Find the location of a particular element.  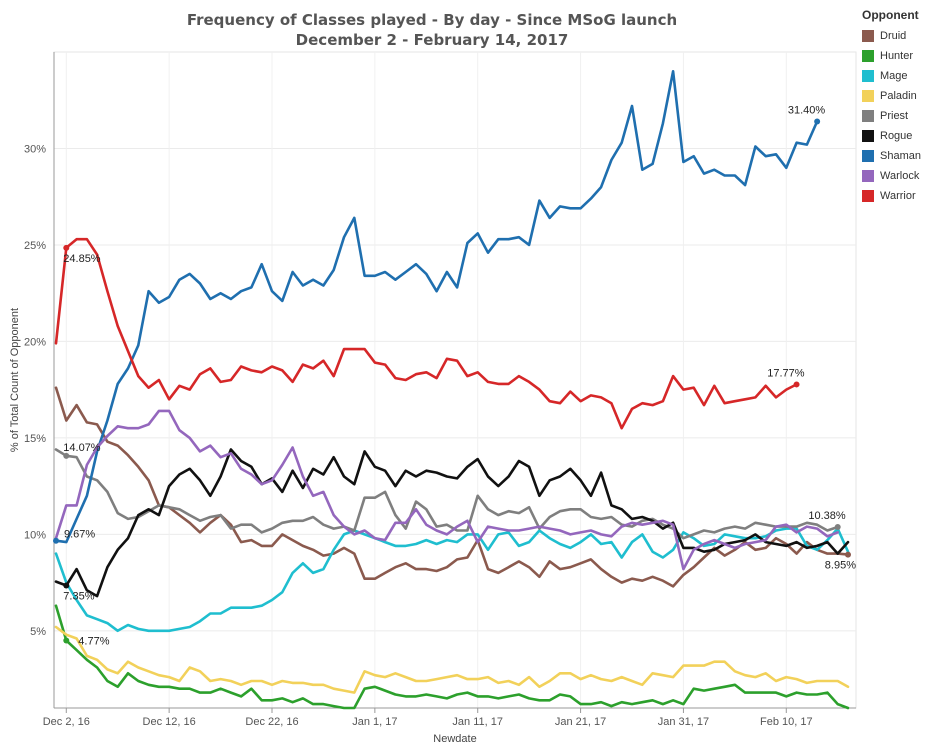

data-label: 8.95% is located at coordinates (840, 566).